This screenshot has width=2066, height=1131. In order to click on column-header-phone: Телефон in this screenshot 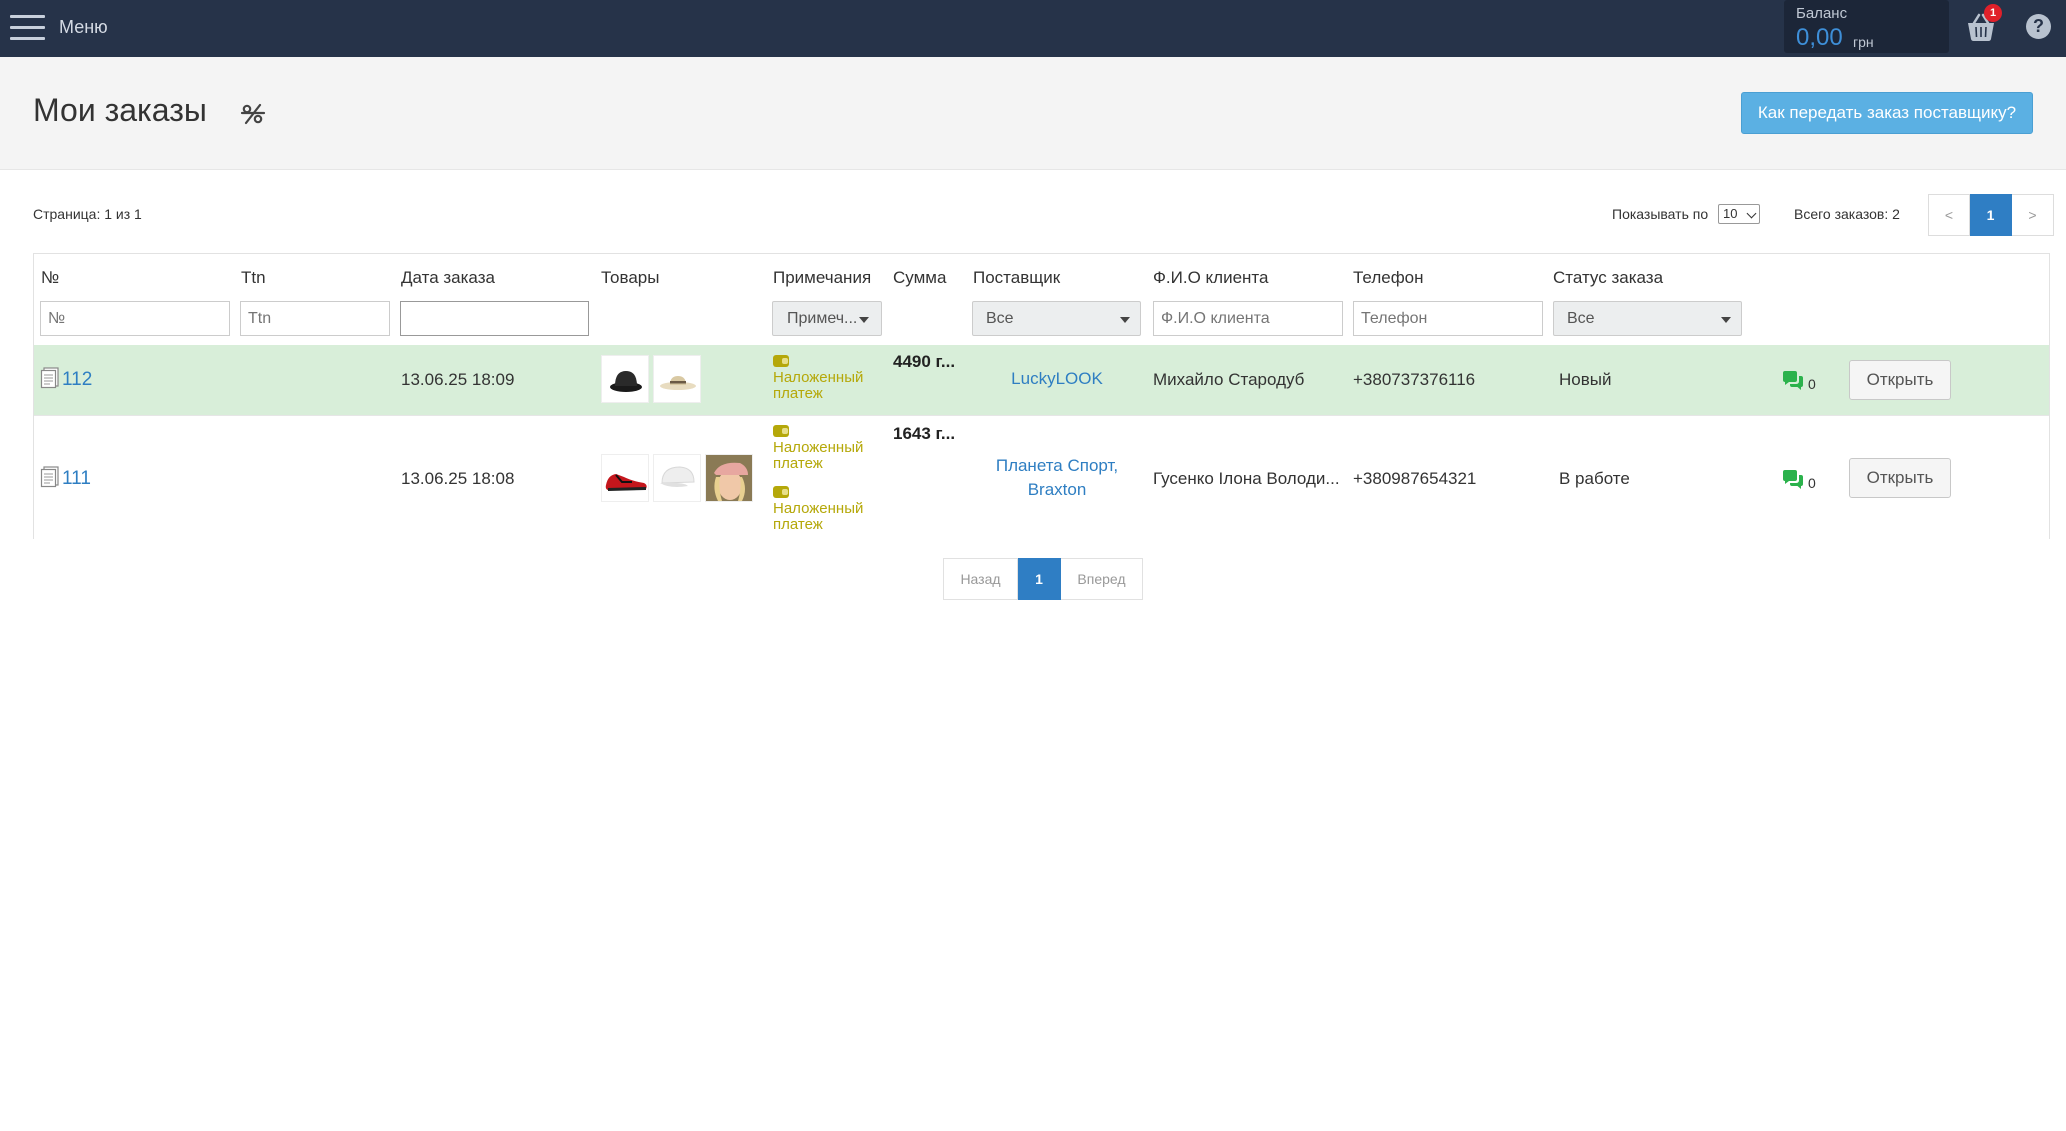, I will do `click(1388, 277)`.